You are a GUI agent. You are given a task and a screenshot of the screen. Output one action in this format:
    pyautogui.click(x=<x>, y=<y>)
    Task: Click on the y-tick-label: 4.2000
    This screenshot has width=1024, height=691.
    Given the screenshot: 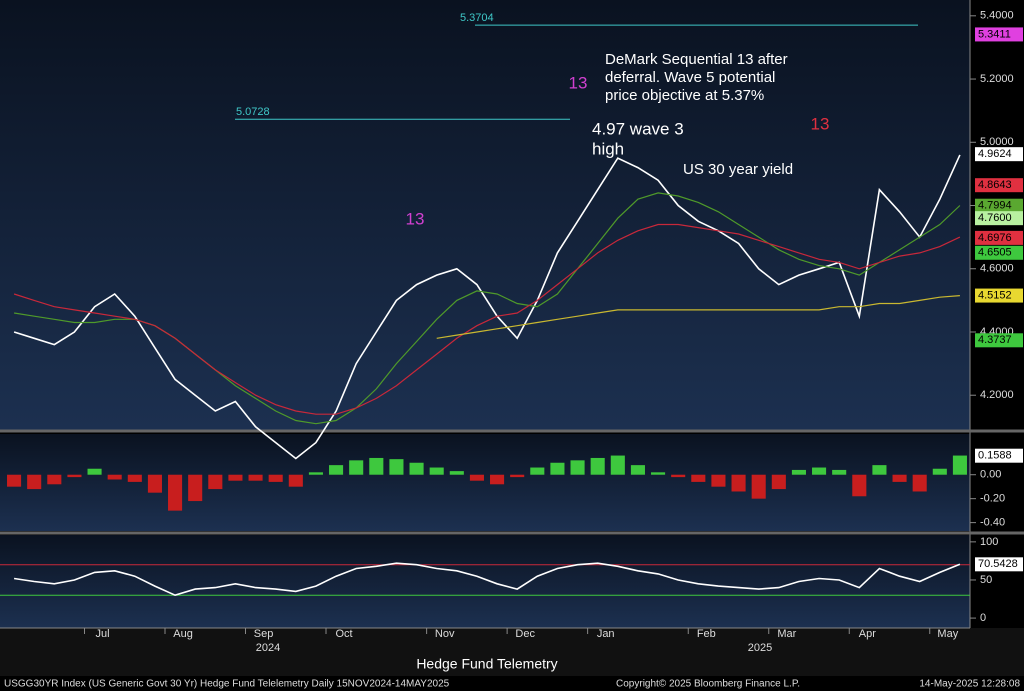 What is the action you would take?
    pyautogui.click(x=997, y=395)
    